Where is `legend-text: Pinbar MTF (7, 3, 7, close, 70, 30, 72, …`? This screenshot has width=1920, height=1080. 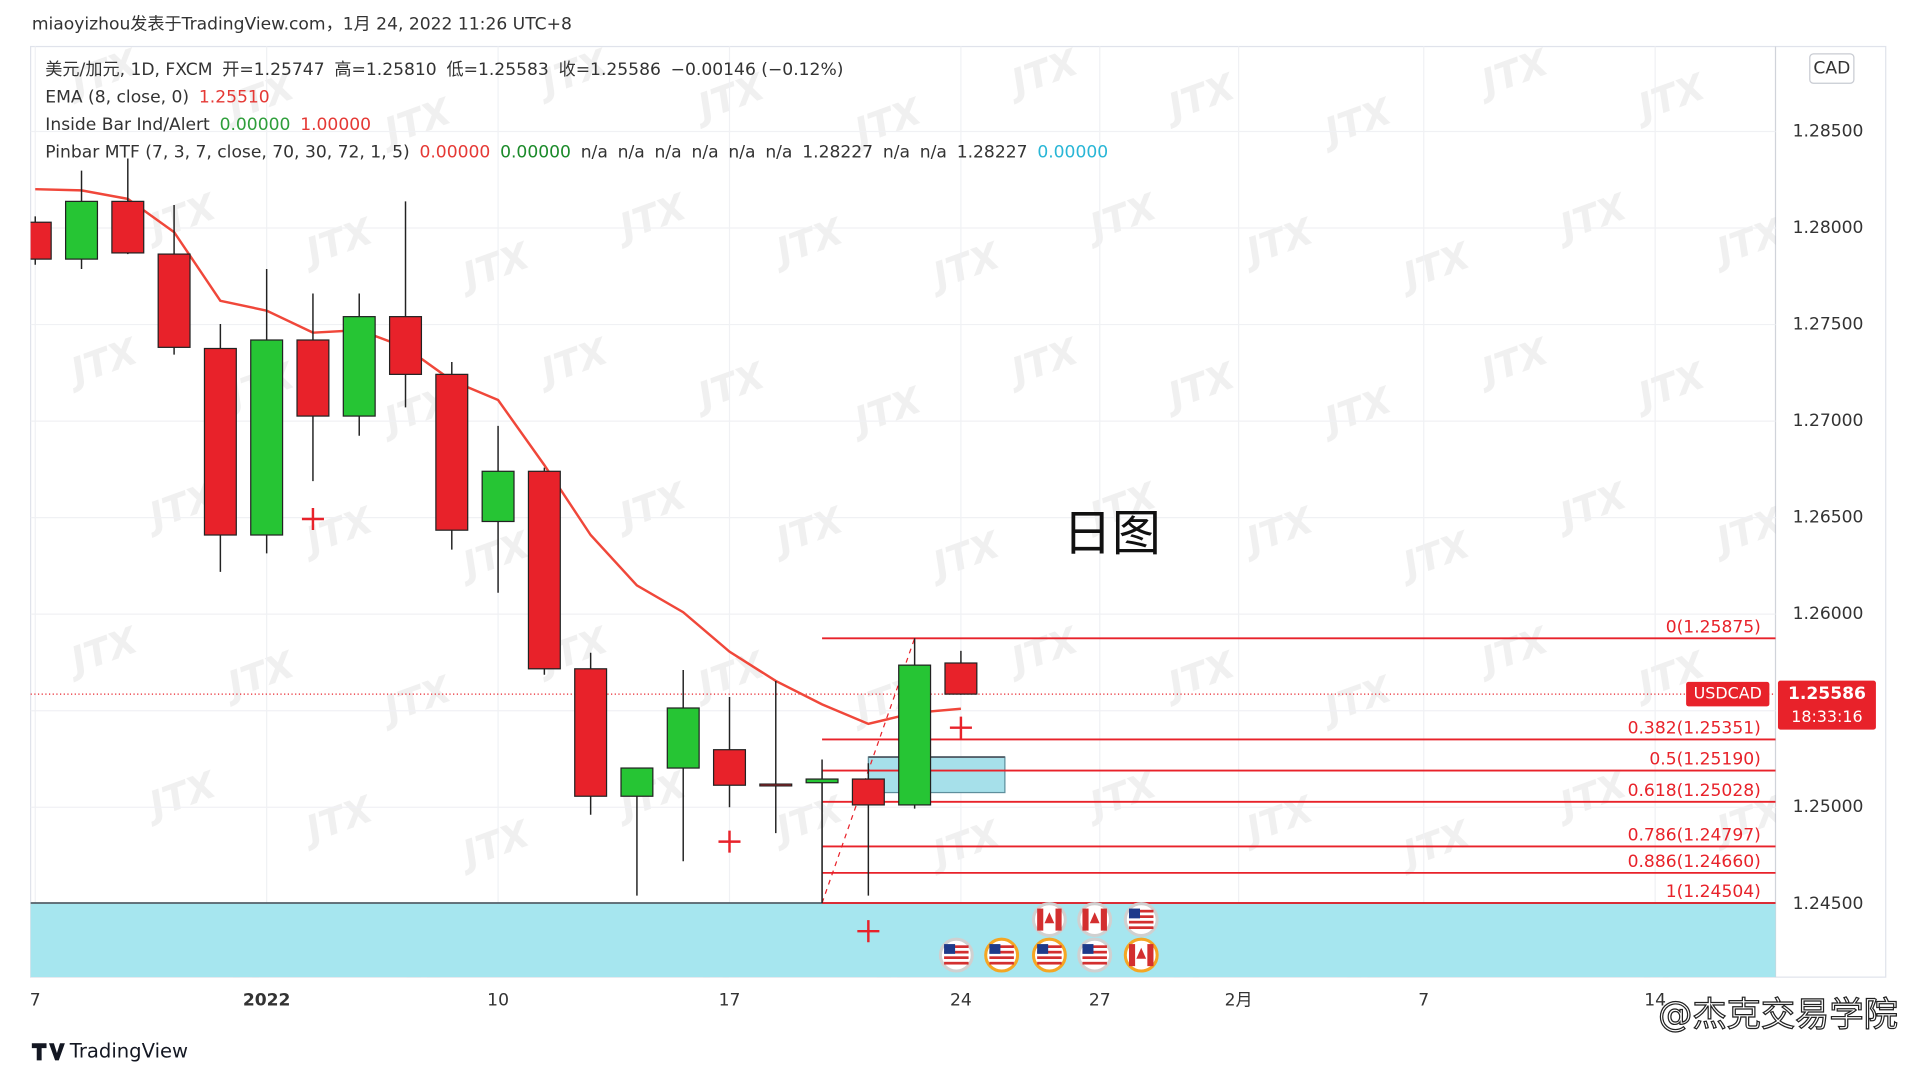
legend-text: Pinbar MTF (7, 3, 7, close, 70, 30, 72, … is located at coordinates (227, 152).